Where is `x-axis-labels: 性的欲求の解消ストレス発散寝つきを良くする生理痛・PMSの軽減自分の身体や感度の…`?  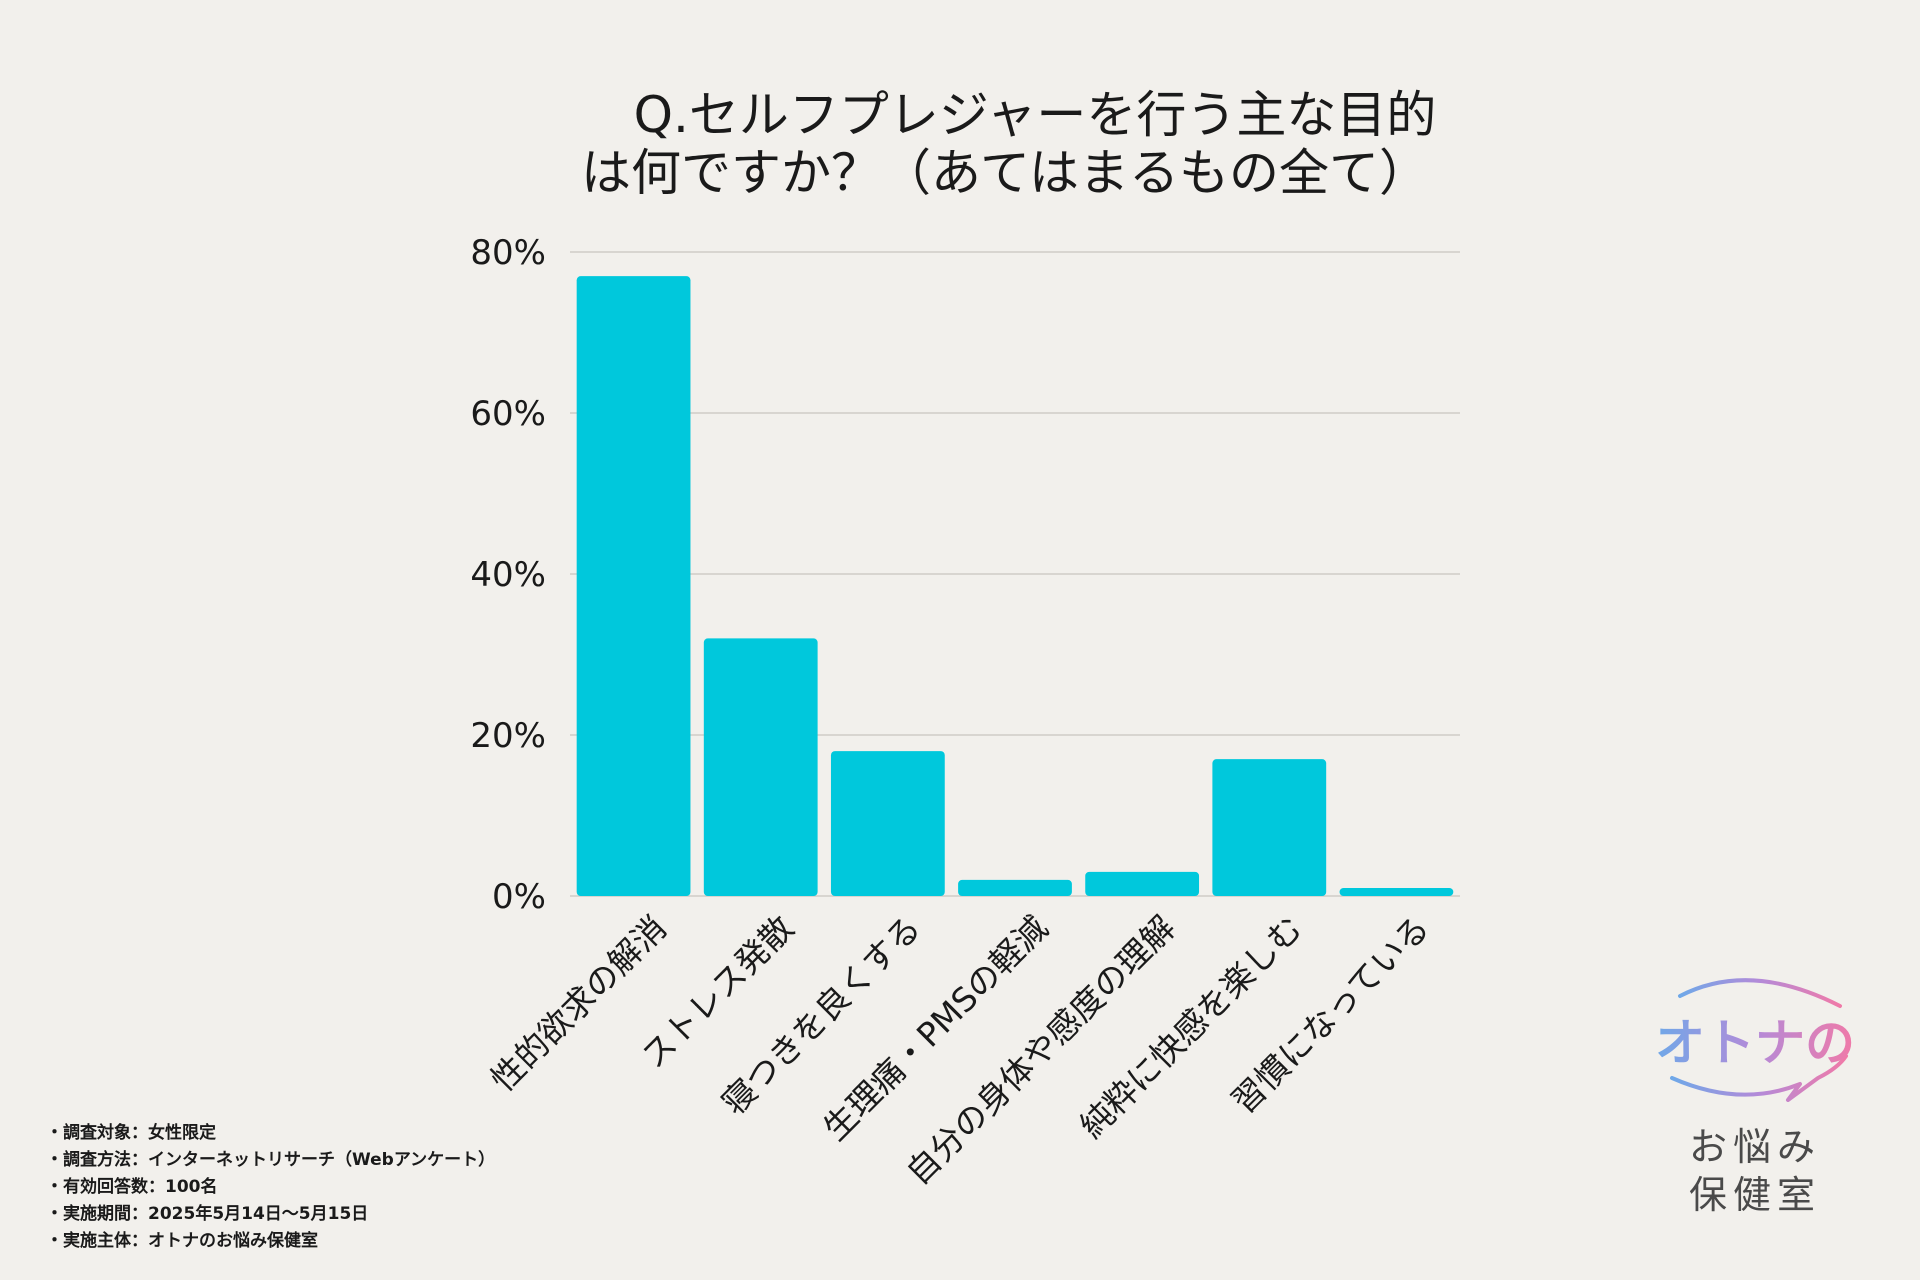 x-axis-labels: 性的欲求の解消ストレス発散寝つきを良くする生理痛・PMSの軽減自分の身体や感度の… is located at coordinates (960, 1050).